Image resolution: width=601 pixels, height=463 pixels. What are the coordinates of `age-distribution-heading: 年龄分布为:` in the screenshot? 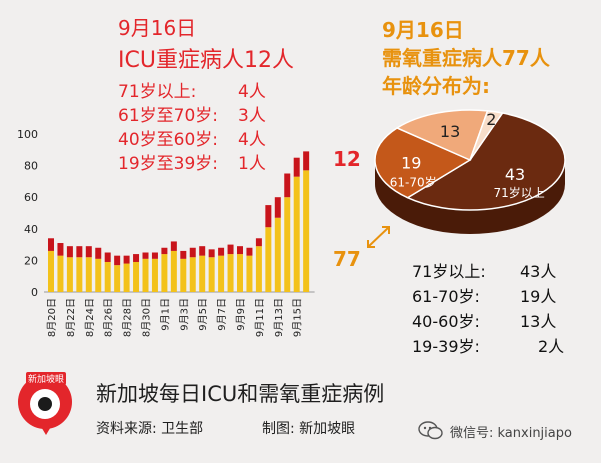 It's located at (436, 86).